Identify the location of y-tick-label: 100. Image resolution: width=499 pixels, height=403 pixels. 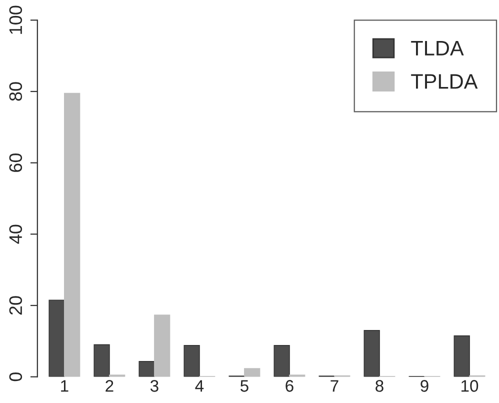
(15, 20).